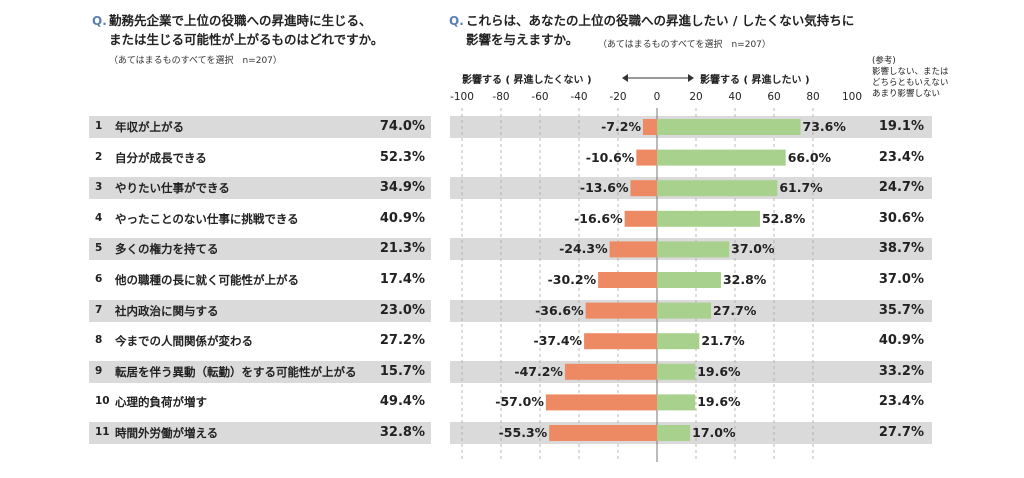 This screenshot has width=1024, height=478. Describe the element at coordinates (102, 432) in the screenshot. I see `row-number: 11` at that location.